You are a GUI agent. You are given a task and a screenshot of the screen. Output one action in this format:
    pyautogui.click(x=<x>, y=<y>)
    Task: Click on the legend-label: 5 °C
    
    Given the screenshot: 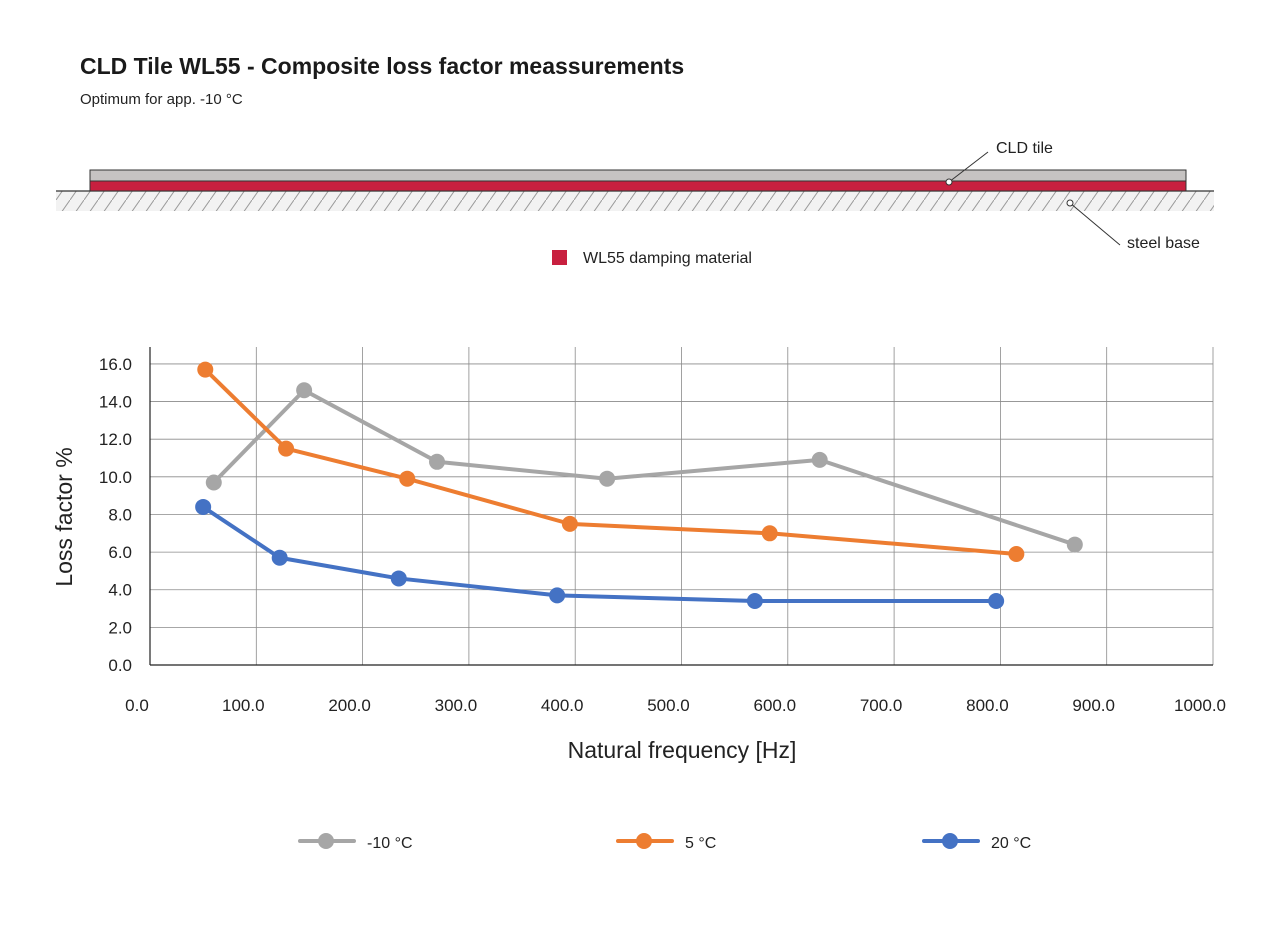 What is the action you would take?
    pyautogui.click(x=700, y=843)
    